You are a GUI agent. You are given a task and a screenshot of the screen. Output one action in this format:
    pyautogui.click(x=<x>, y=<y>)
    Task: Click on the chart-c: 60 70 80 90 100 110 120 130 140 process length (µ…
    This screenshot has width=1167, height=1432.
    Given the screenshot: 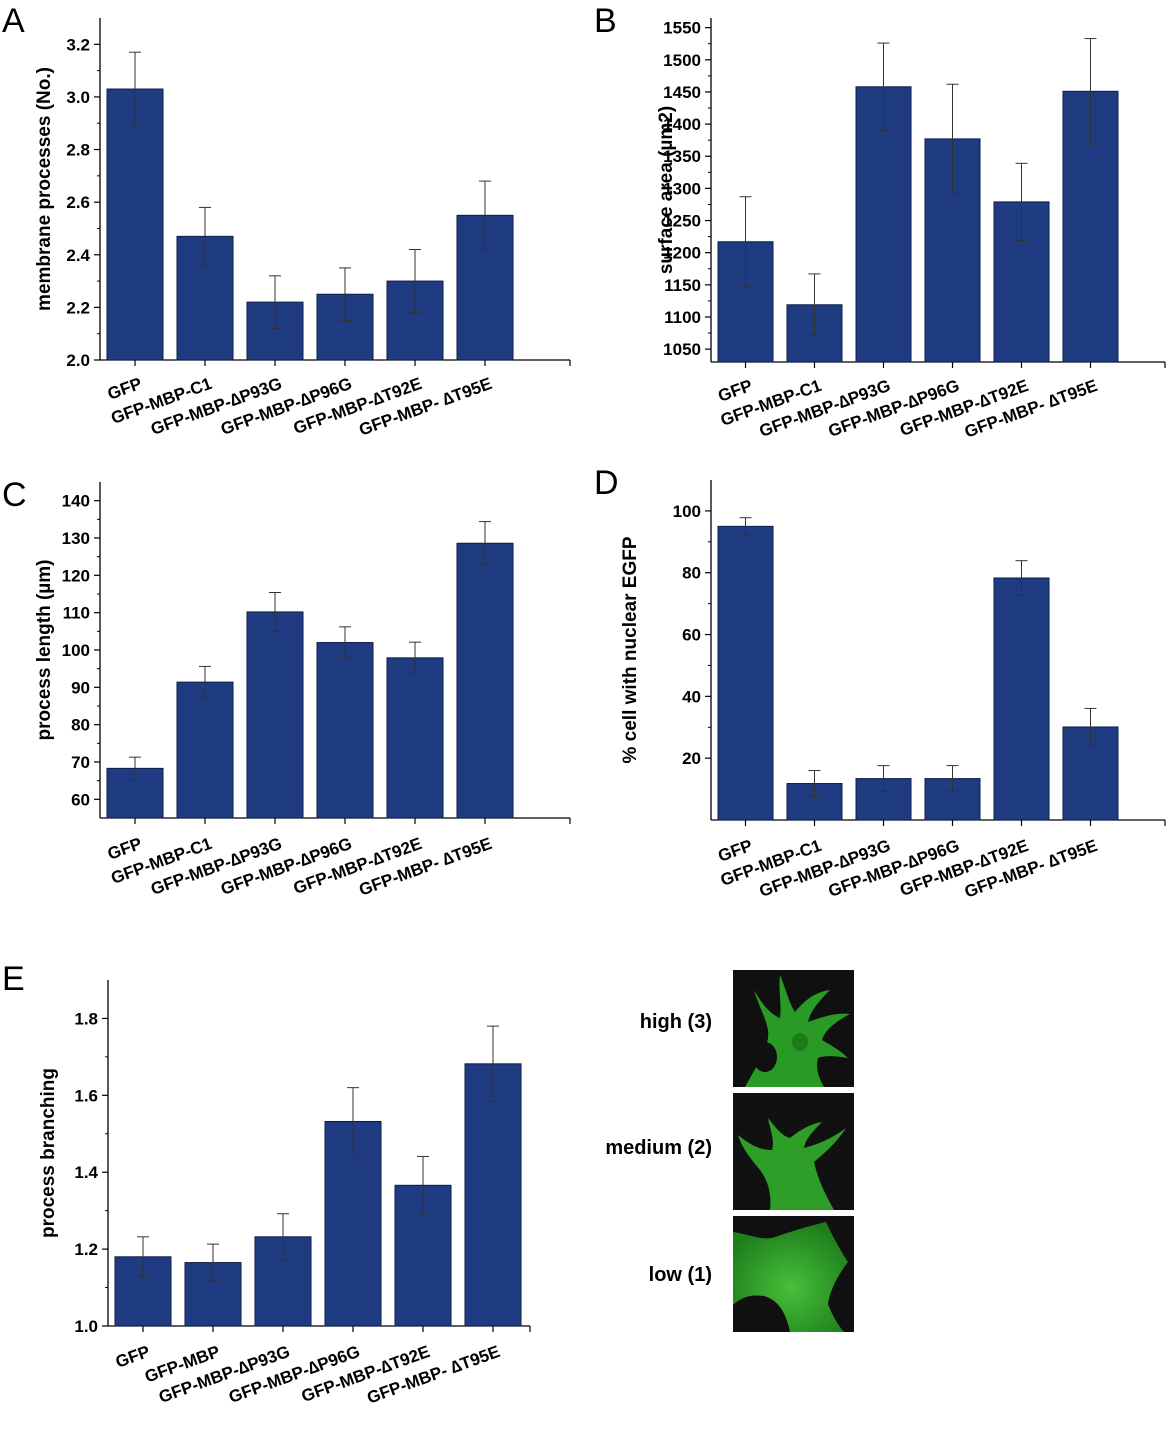 What is the action you would take?
    pyautogui.click(x=302, y=691)
    